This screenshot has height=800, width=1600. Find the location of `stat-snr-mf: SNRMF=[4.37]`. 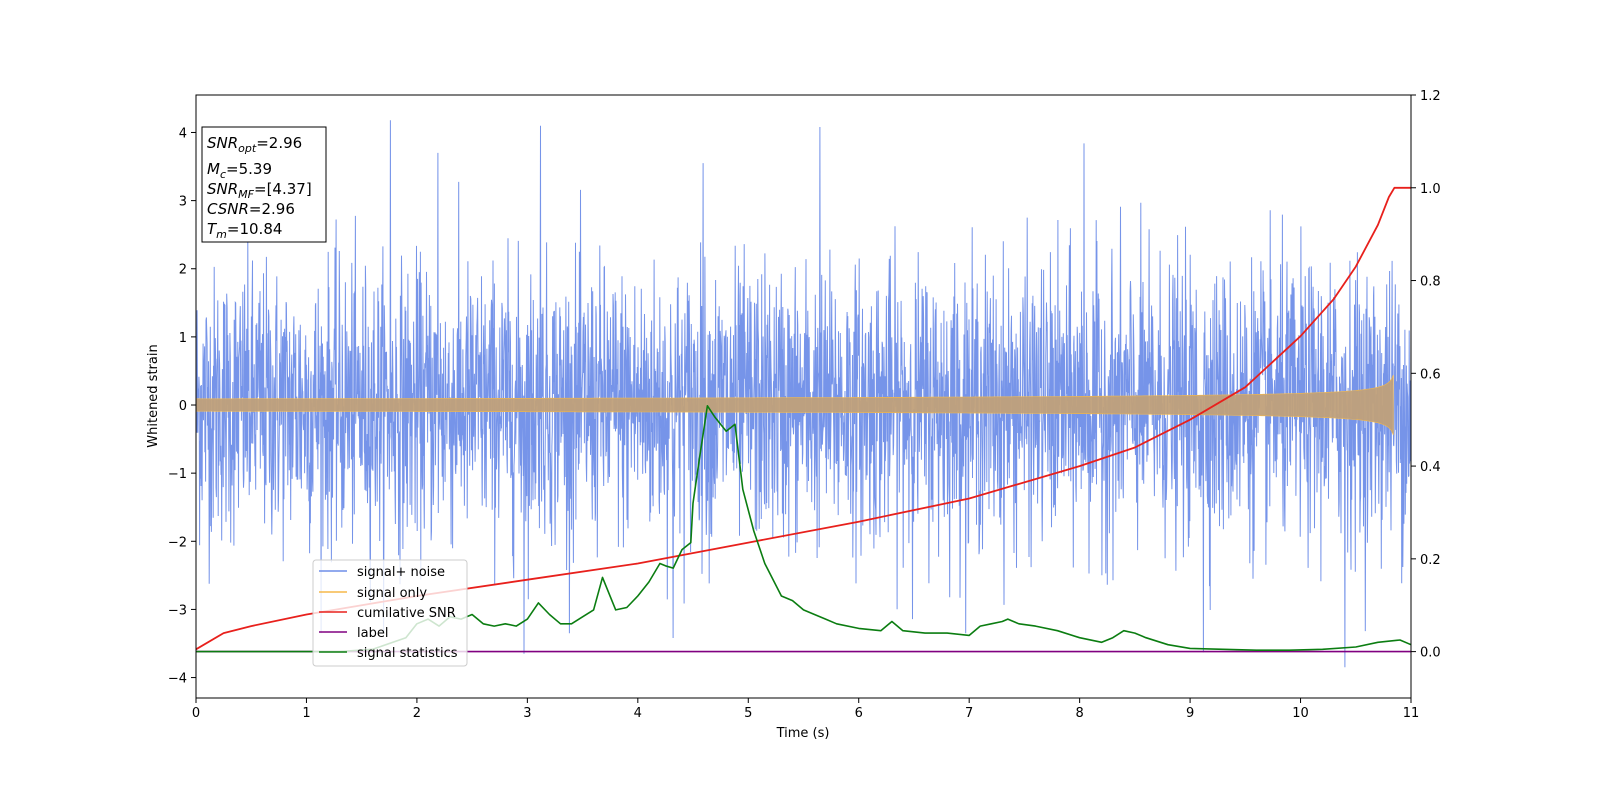

stat-snr-mf: SNRMF=[4.37] is located at coordinates (259, 190).